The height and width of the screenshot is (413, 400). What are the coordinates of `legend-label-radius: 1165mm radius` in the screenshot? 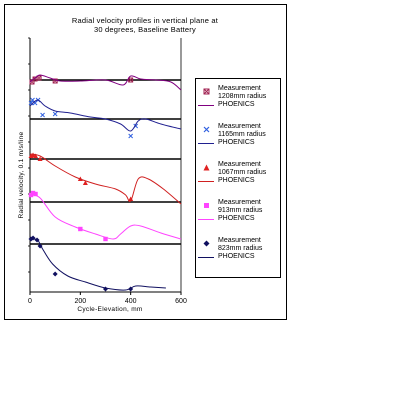 It's located at (242, 134).